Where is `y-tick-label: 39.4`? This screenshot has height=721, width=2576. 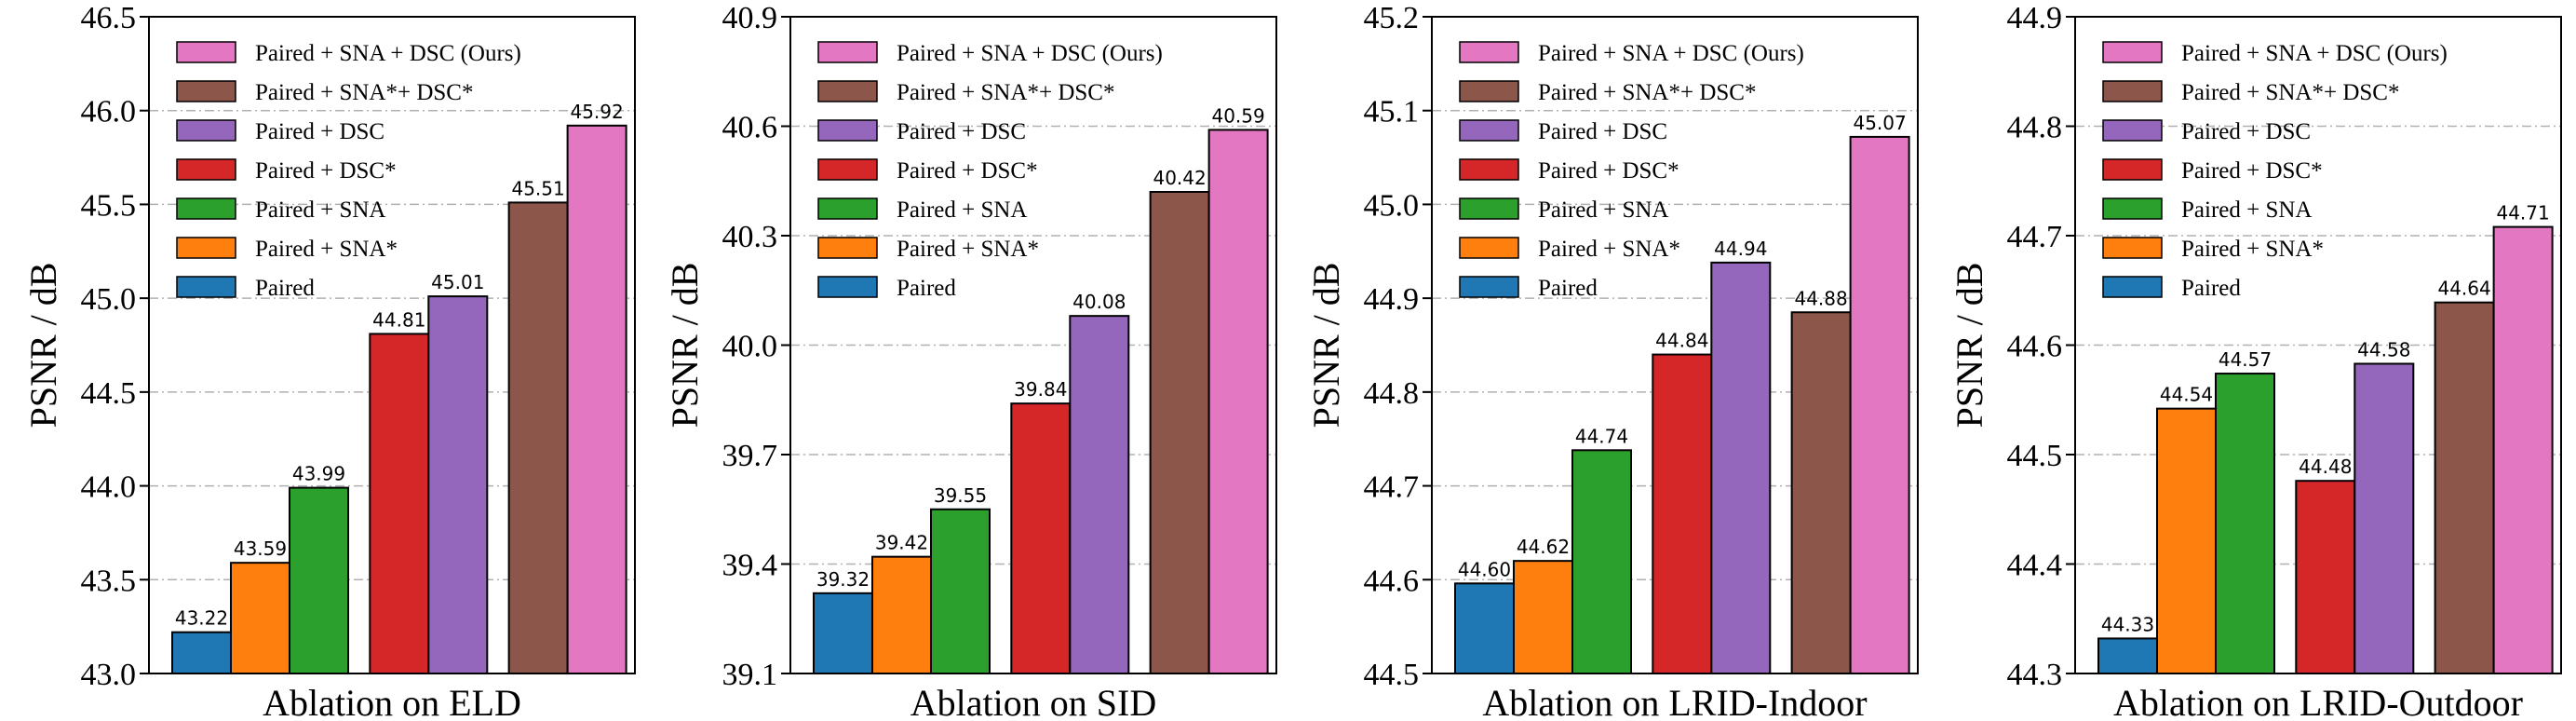
y-tick-label: 39.4 is located at coordinates (750, 566).